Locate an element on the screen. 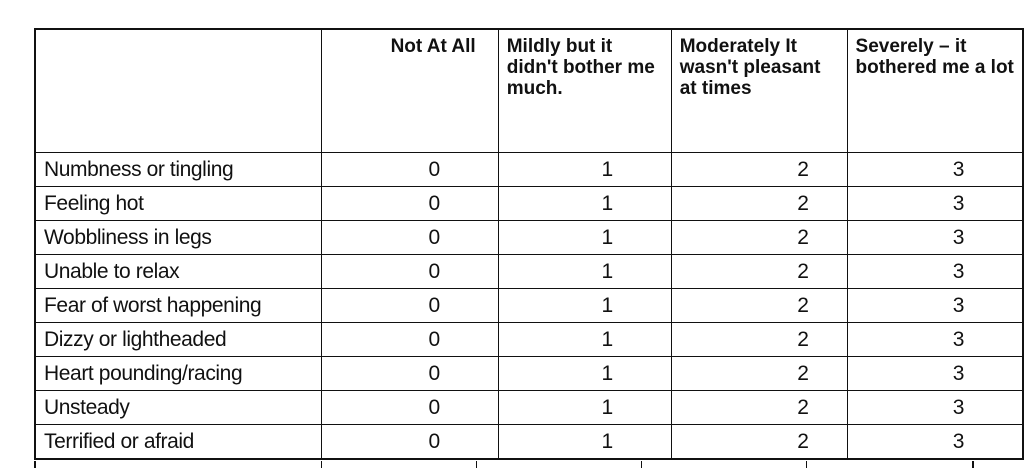 The height and width of the screenshot is (468, 1024). table-row: Feeling hot 0 1 2 3 is located at coordinates (529, 203).